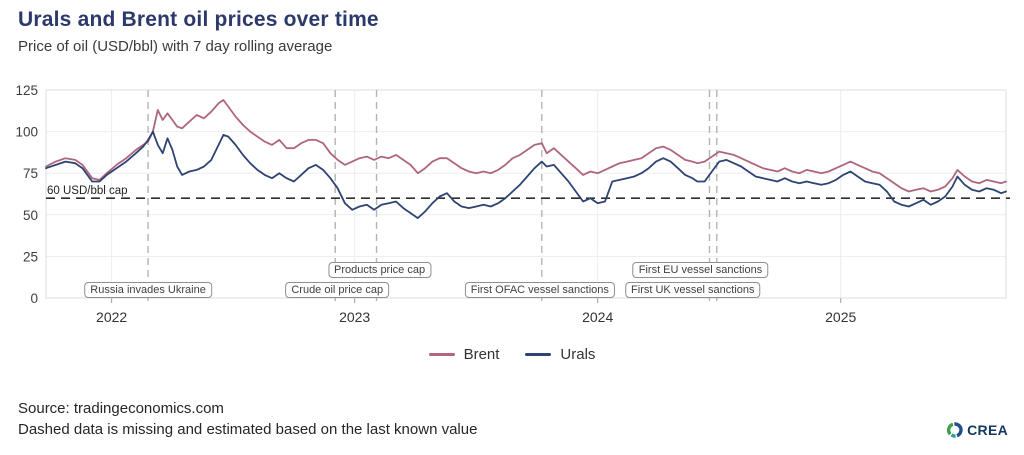 This screenshot has height=455, width=1024. I want to click on urals-line-swatch, so click(538, 354).